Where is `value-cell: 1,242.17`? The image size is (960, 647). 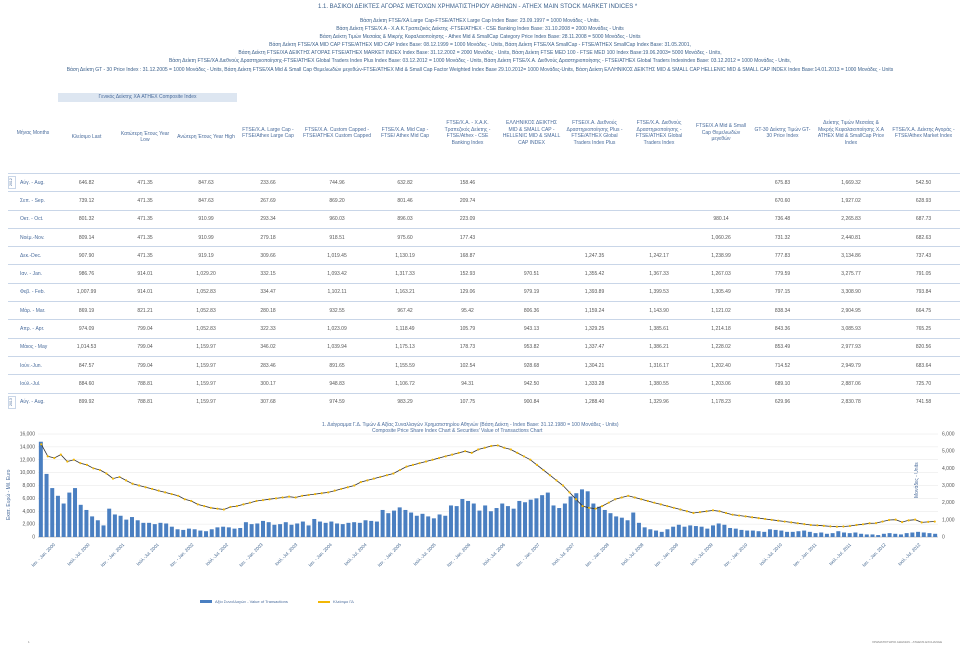 value-cell: 1,242.17 is located at coordinates (659, 255).